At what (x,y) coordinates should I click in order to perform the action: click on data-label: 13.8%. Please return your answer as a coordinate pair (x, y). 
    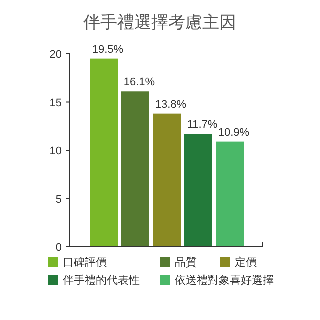
    Looking at the image, I should click on (171, 104).